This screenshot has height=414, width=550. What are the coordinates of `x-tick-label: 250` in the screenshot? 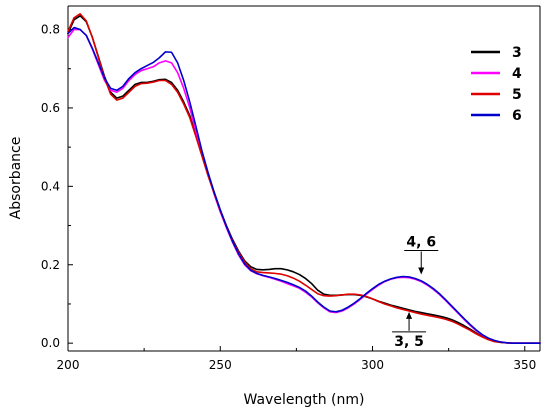 It's located at (220, 365).